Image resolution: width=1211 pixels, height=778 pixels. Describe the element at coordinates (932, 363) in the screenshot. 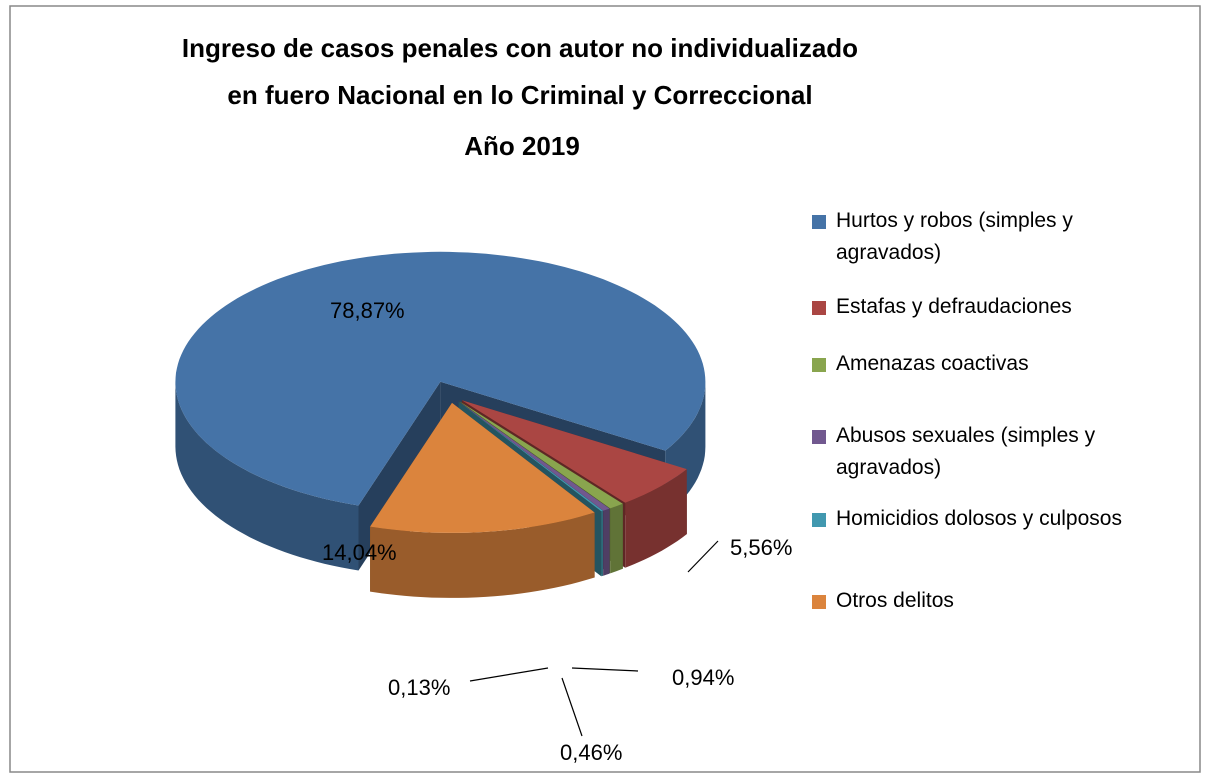

I see `legend-label: Amenazas coactivas` at that location.